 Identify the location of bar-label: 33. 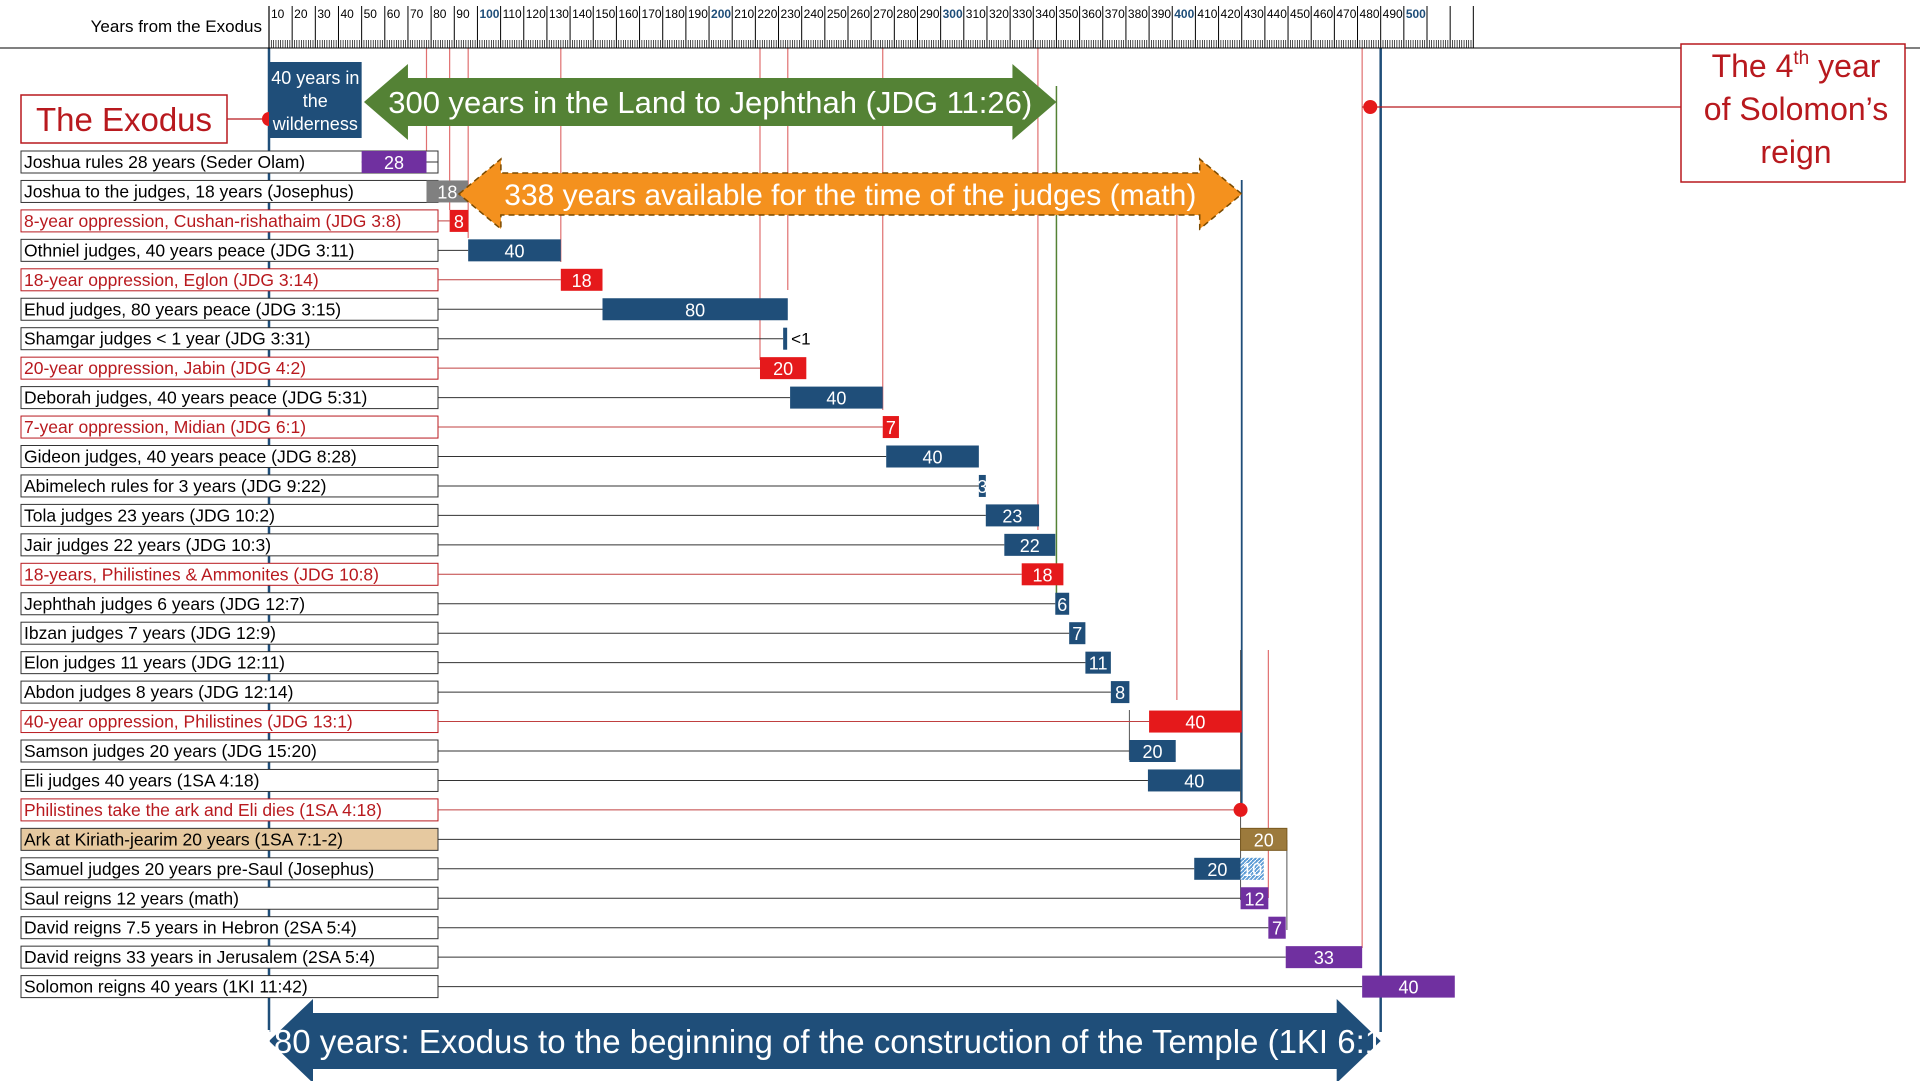
(1324, 958).